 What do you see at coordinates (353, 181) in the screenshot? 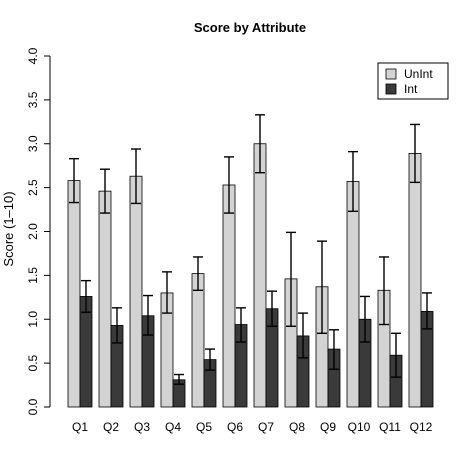
I see `error-bar-unint-q10` at bounding box center [353, 181].